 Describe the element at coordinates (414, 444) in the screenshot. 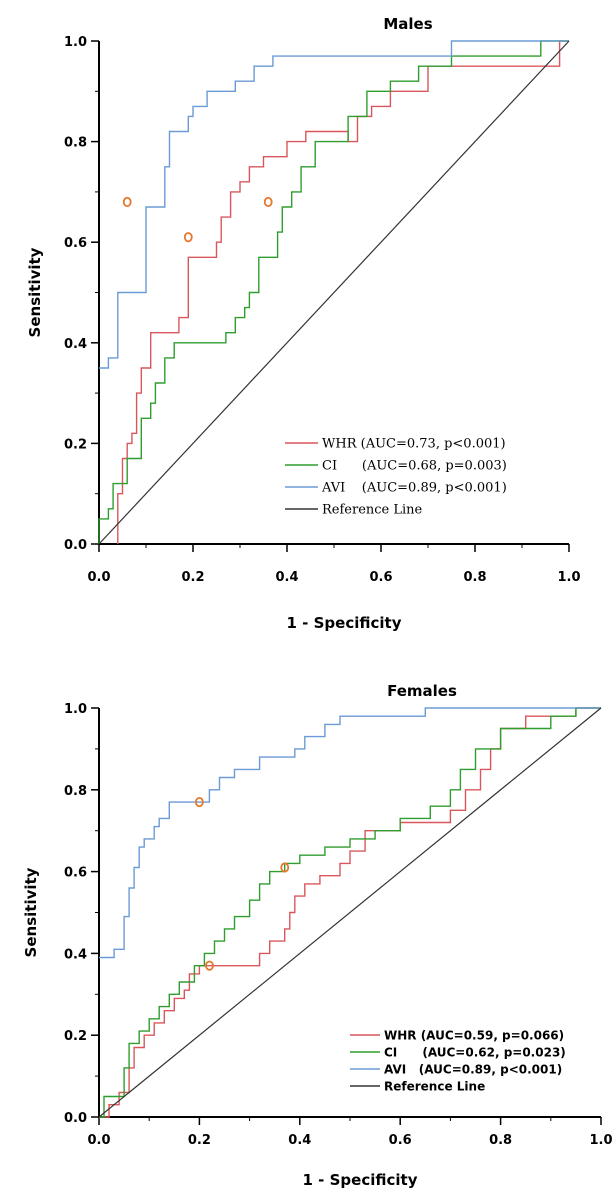

I see `legend-label: WHR (AUC=0.73, p<0.001)` at that location.